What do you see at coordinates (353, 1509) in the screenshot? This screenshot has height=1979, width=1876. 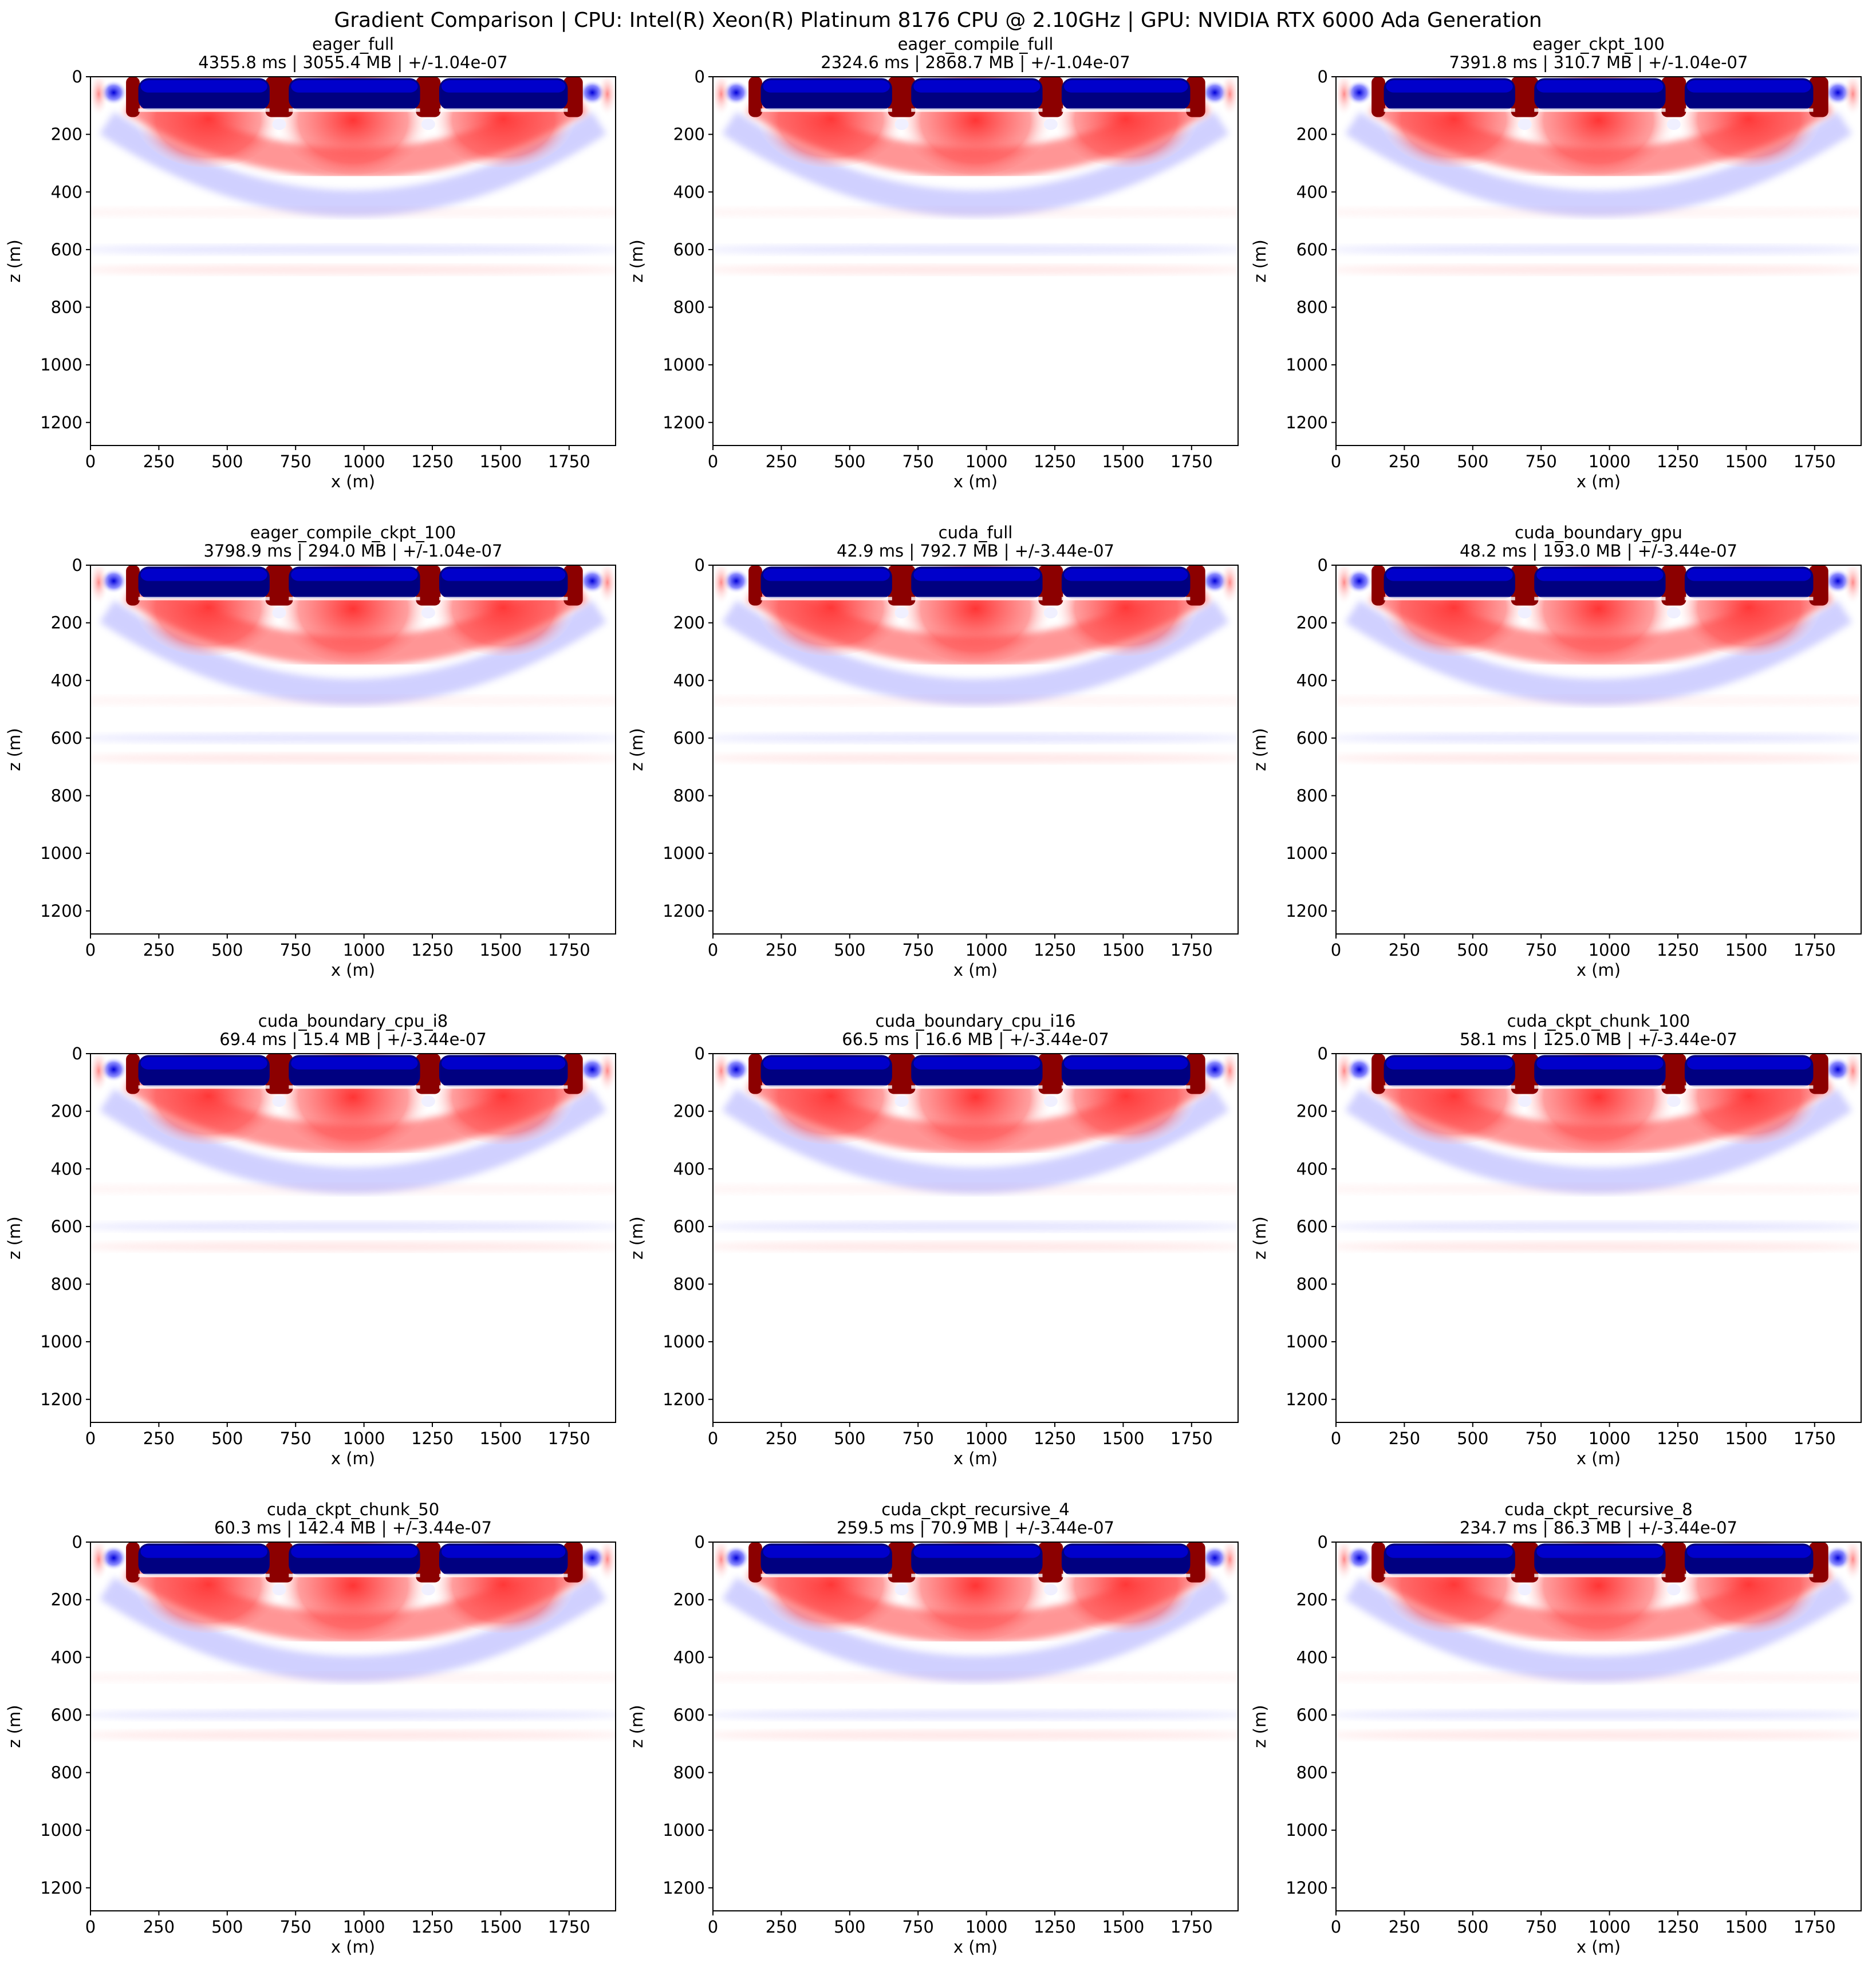 I see `panel-title: cuda_ckpt_chunk_50` at bounding box center [353, 1509].